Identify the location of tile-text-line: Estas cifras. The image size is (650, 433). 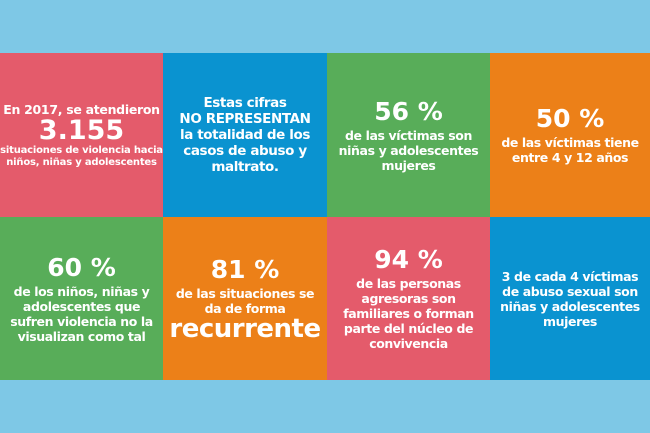
(245, 103).